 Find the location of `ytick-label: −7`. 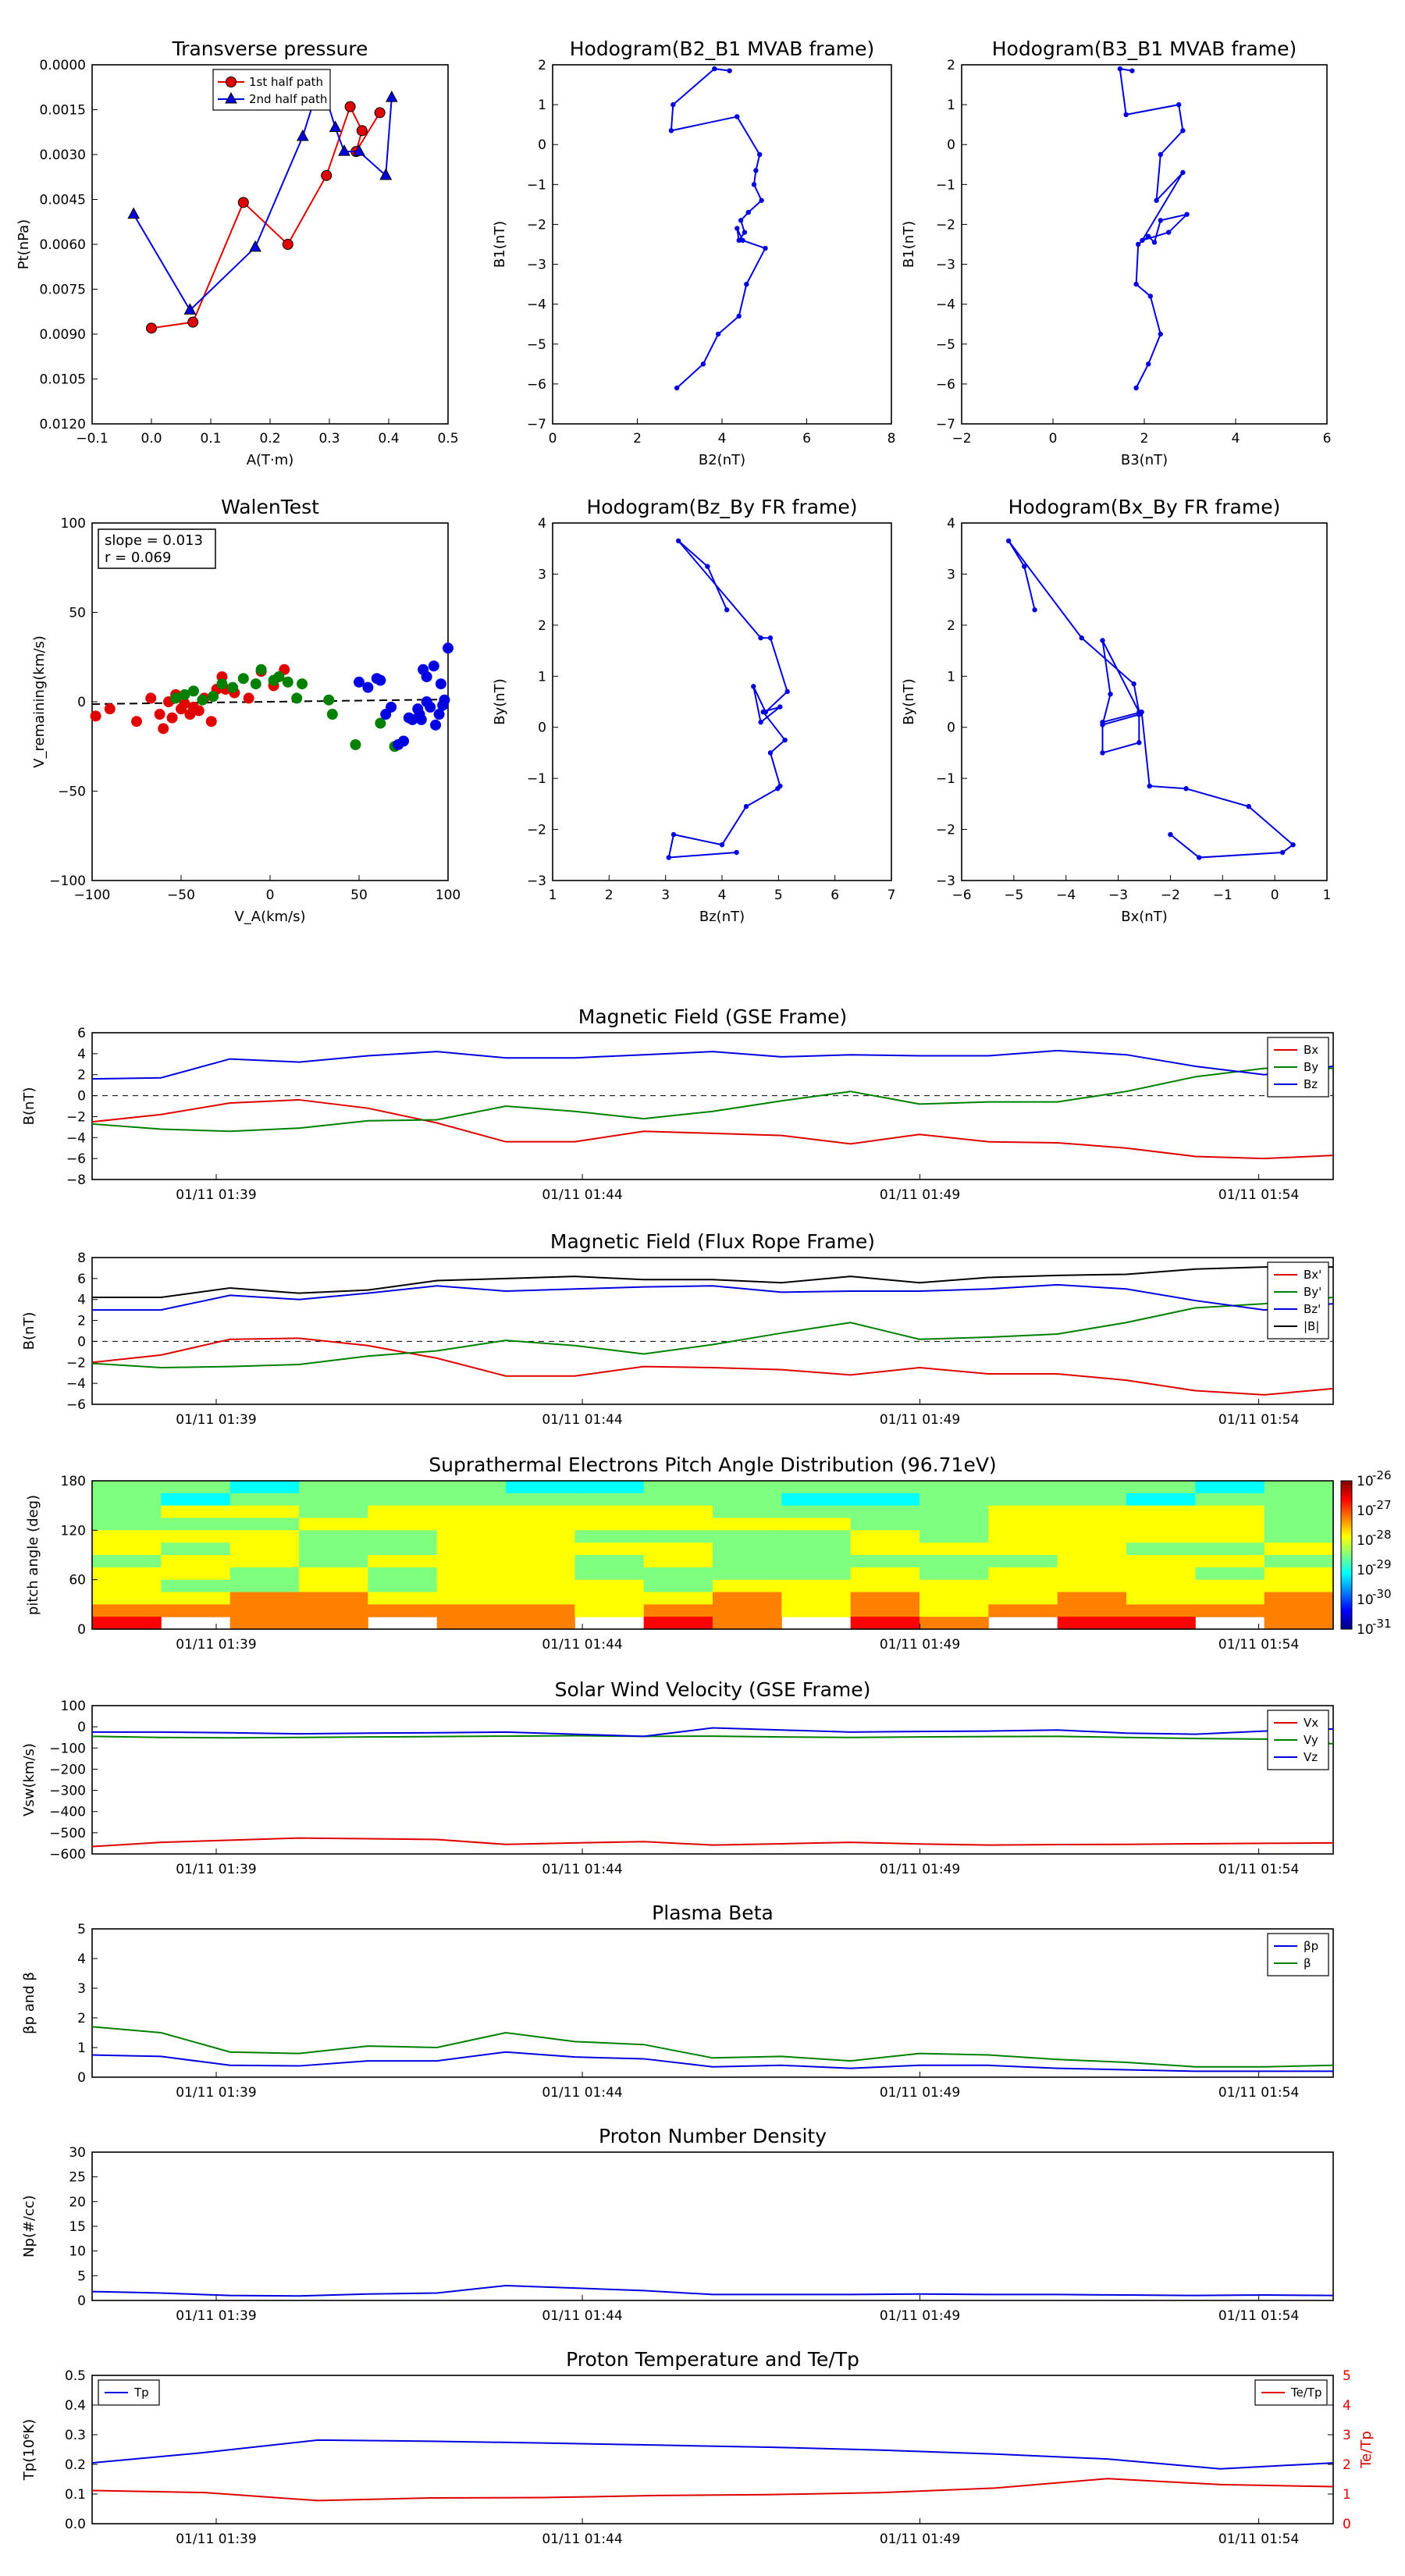

ytick-label: −7 is located at coordinates (946, 424).